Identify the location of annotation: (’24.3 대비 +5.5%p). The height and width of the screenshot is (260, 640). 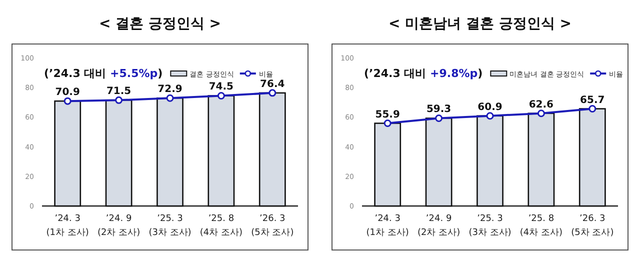
(103, 73).